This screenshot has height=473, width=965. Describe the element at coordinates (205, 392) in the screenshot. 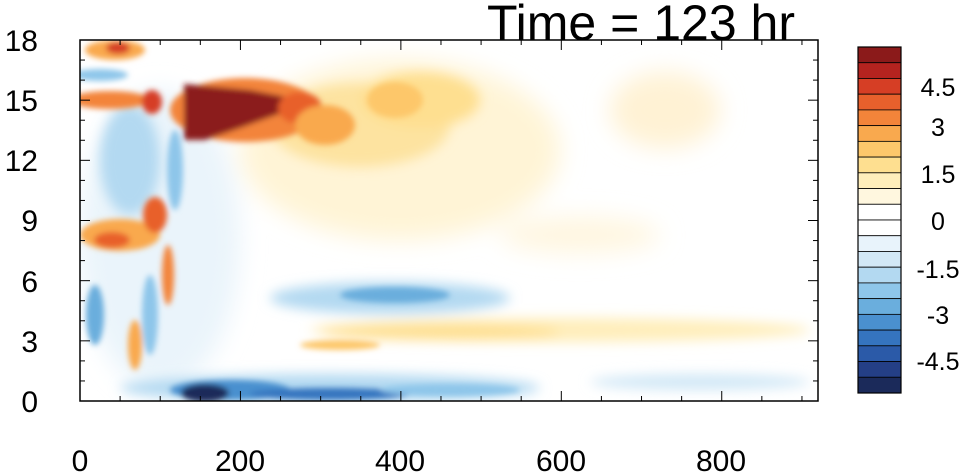

I see `heatmap-blob-surface-neg-b` at that location.